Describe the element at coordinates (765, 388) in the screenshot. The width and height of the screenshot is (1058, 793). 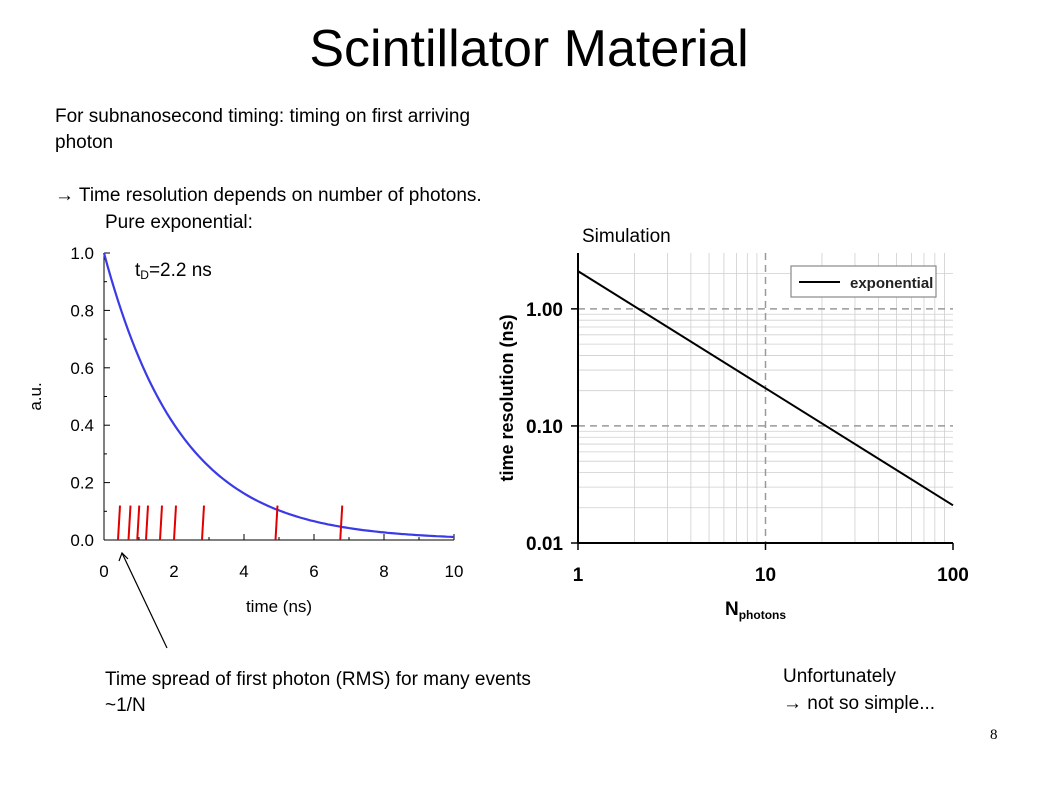
I see `series-line-exponential` at that location.